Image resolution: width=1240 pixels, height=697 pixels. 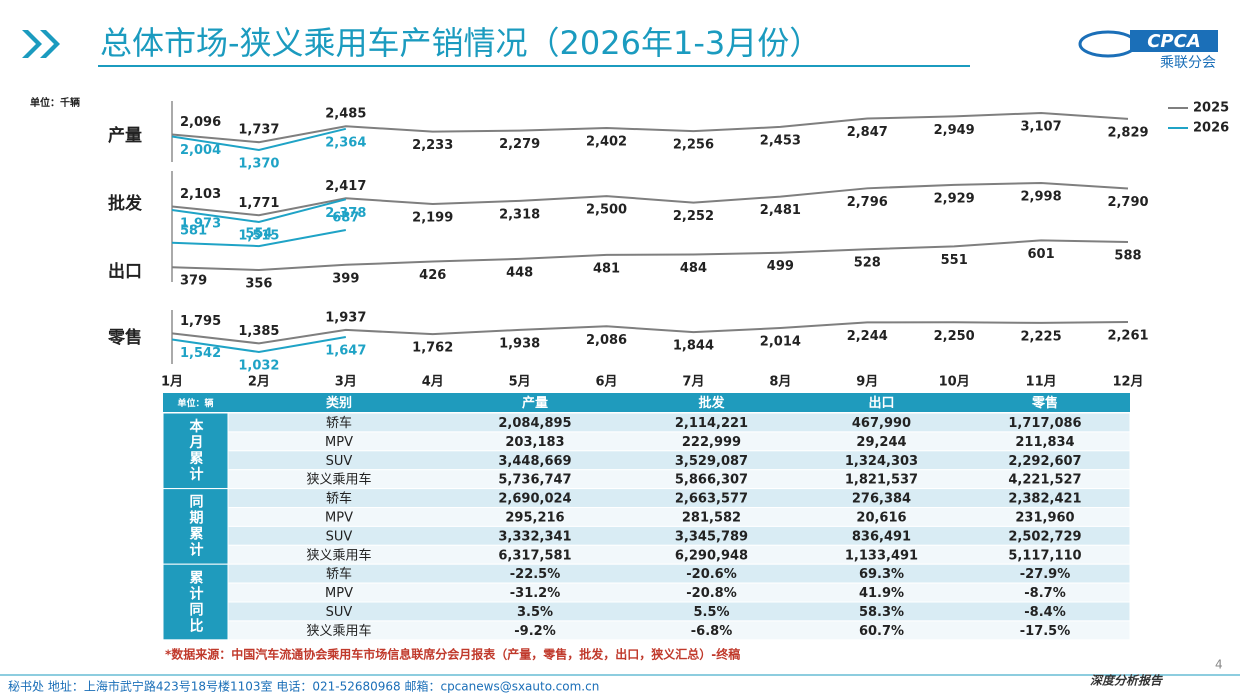 I want to click on table-cell: -8.4%, so click(x=1044, y=612).